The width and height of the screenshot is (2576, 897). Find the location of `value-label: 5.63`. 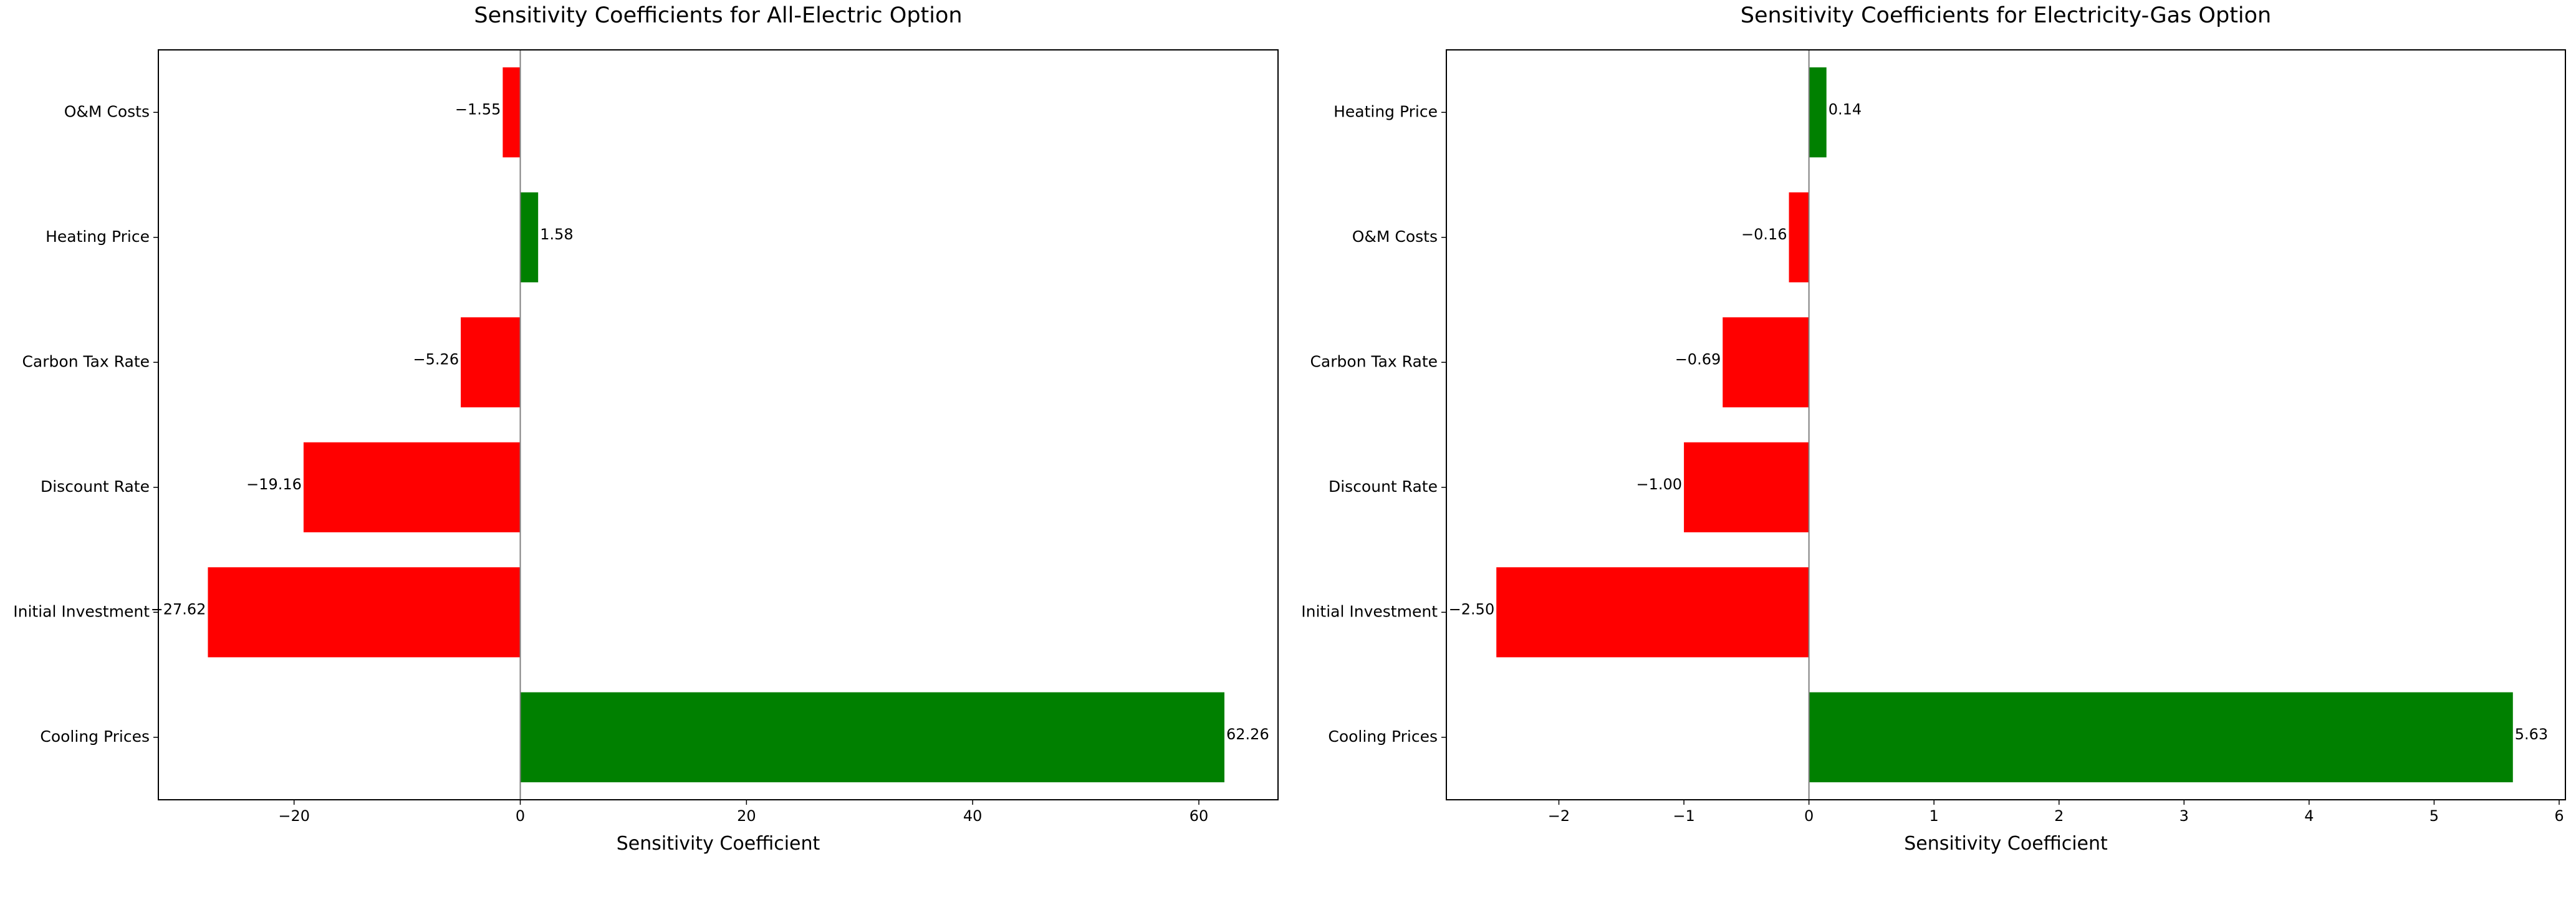

value-label: 5.63 is located at coordinates (2531, 734).